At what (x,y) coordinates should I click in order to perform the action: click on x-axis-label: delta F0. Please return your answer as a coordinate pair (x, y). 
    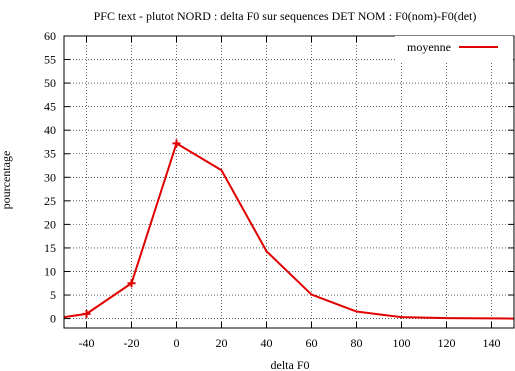
    Looking at the image, I should click on (290, 364).